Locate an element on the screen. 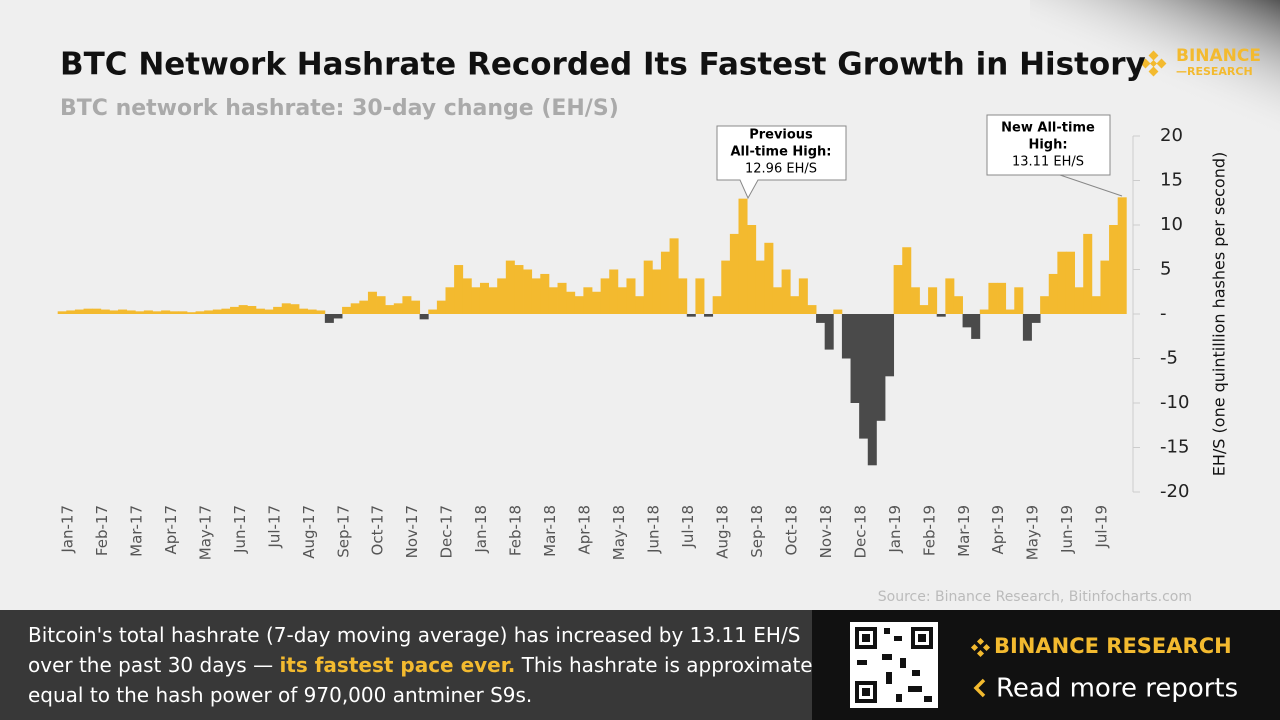 Image resolution: width=1280 pixels, height=720 pixels. x-tick-label: Oct-17 is located at coordinates (378, 530).